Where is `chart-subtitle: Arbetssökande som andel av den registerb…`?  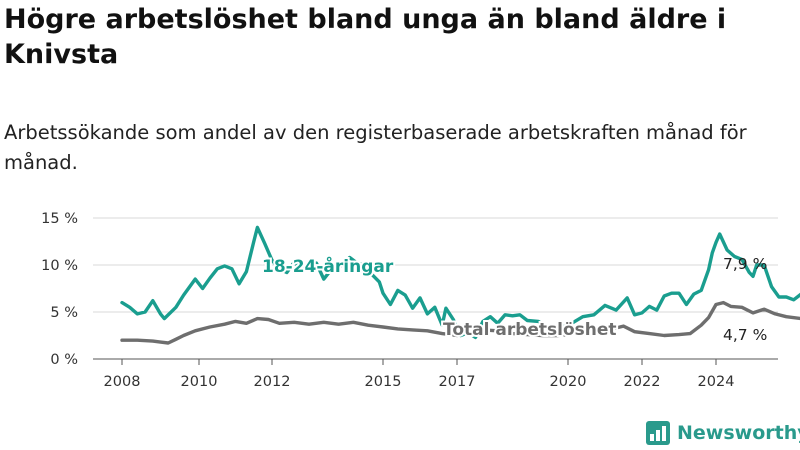 chart-subtitle: Arbetssökande som andel av den registerb… is located at coordinates (375, 147).